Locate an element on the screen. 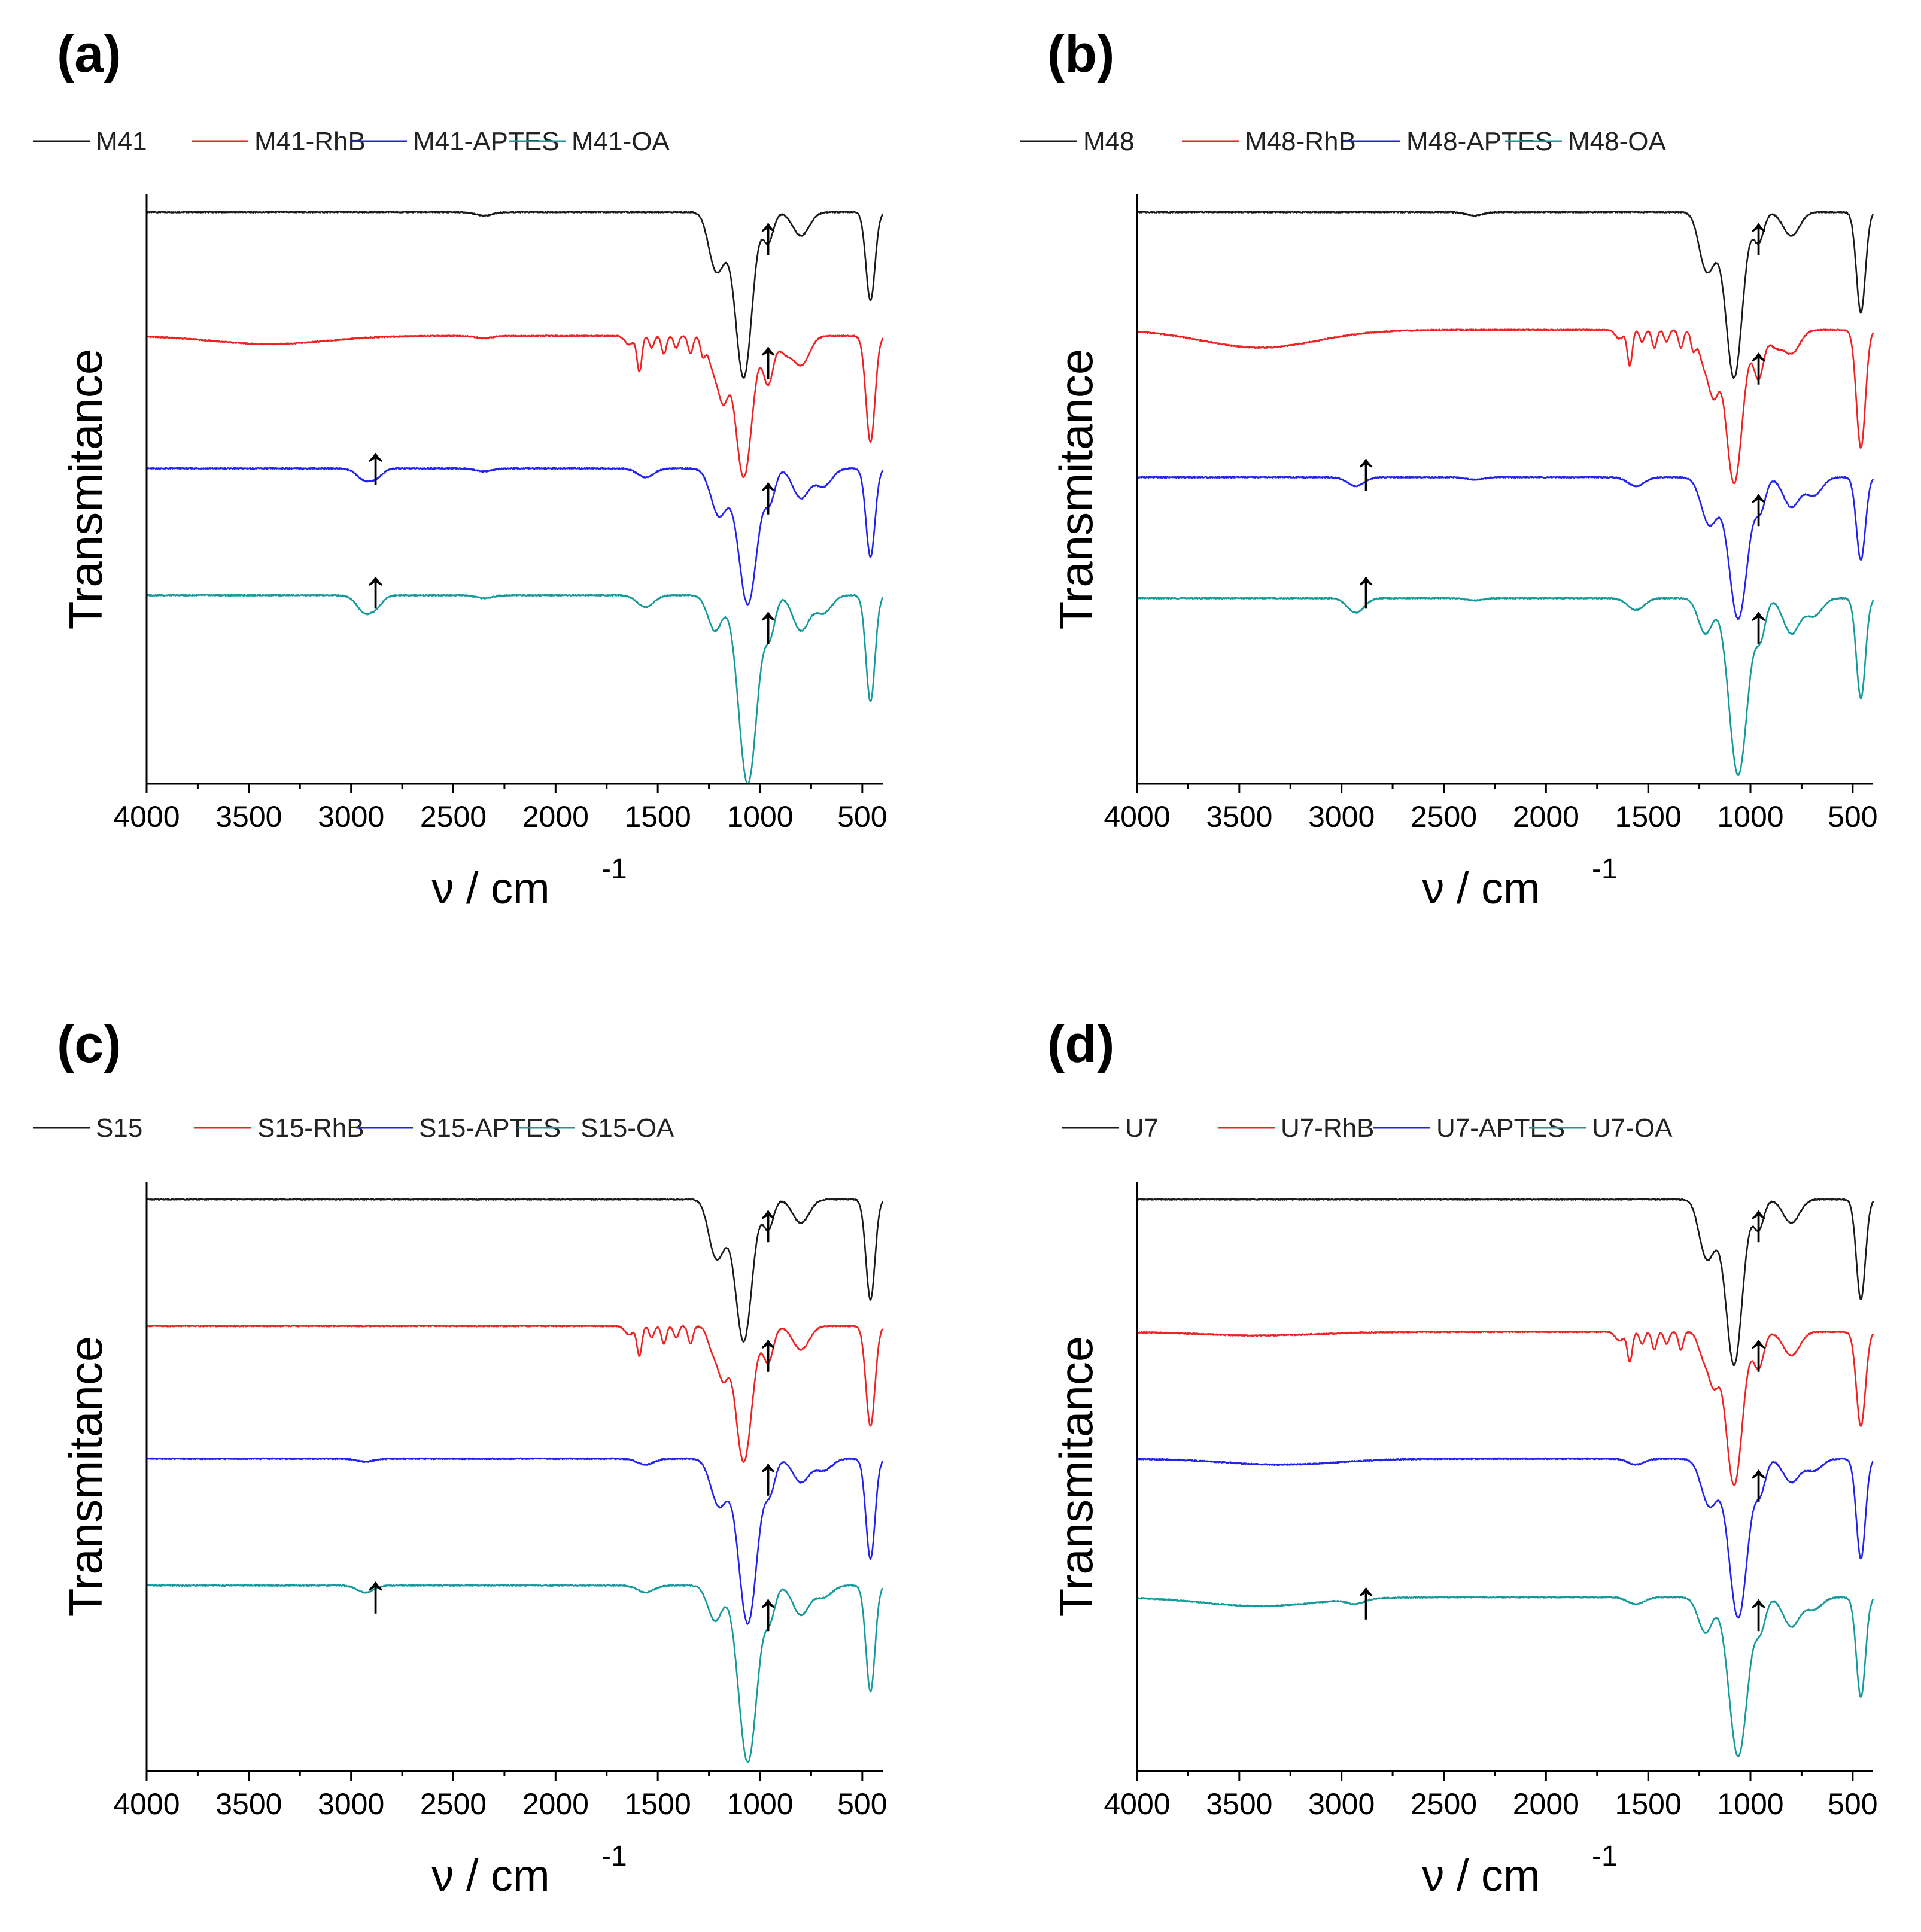 Image resolution: width=1921 pixels, height=1932 pixels. series-line-M41-OA is located at coordinates (514, 689).